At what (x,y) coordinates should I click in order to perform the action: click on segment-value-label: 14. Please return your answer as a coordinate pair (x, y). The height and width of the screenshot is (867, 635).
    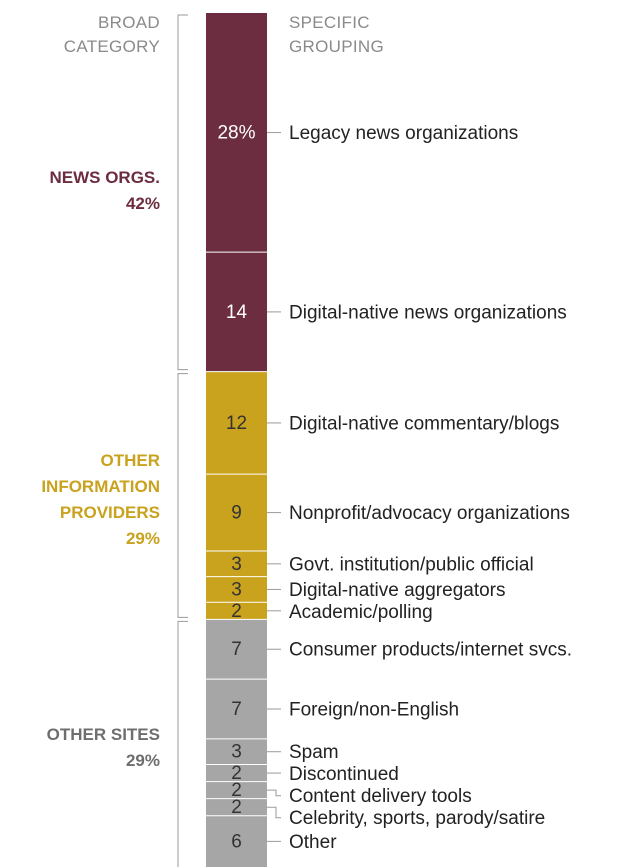
    Looking at the image, I should click on (237, 312).